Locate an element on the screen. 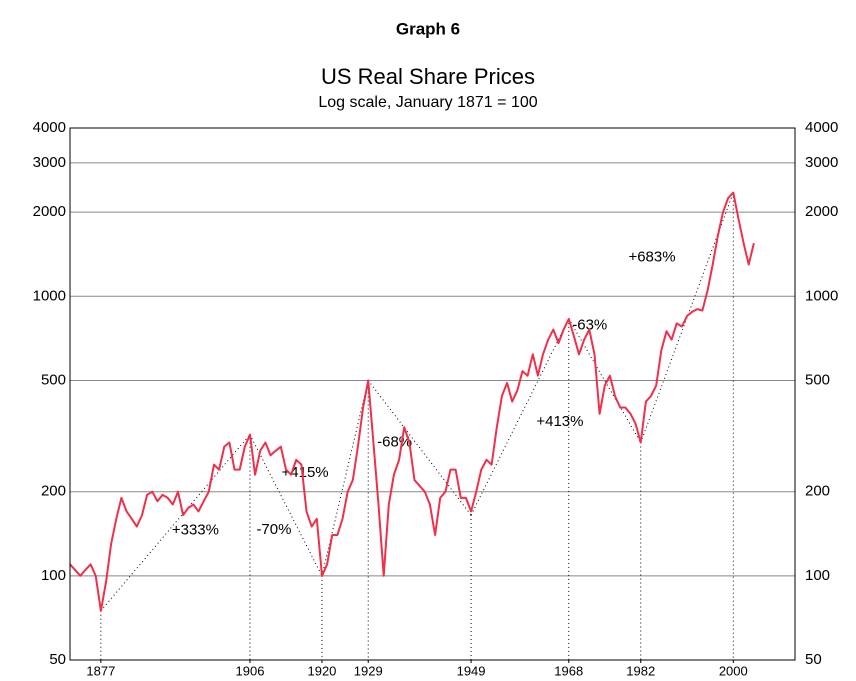  y-tick-label: 3000 is located at coordinates (49, 162).